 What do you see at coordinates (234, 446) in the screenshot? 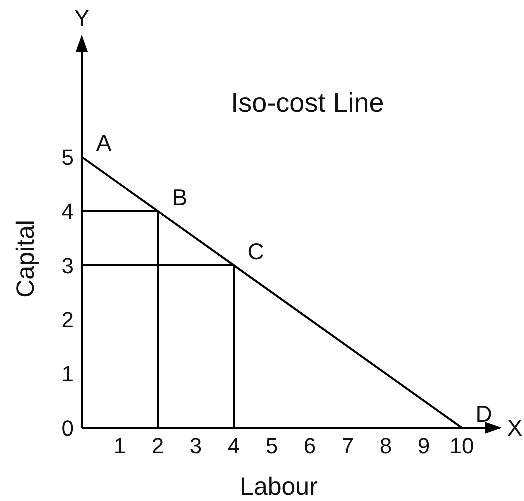
I see `x-tick-label: 4` at bounding box center [234, 446].